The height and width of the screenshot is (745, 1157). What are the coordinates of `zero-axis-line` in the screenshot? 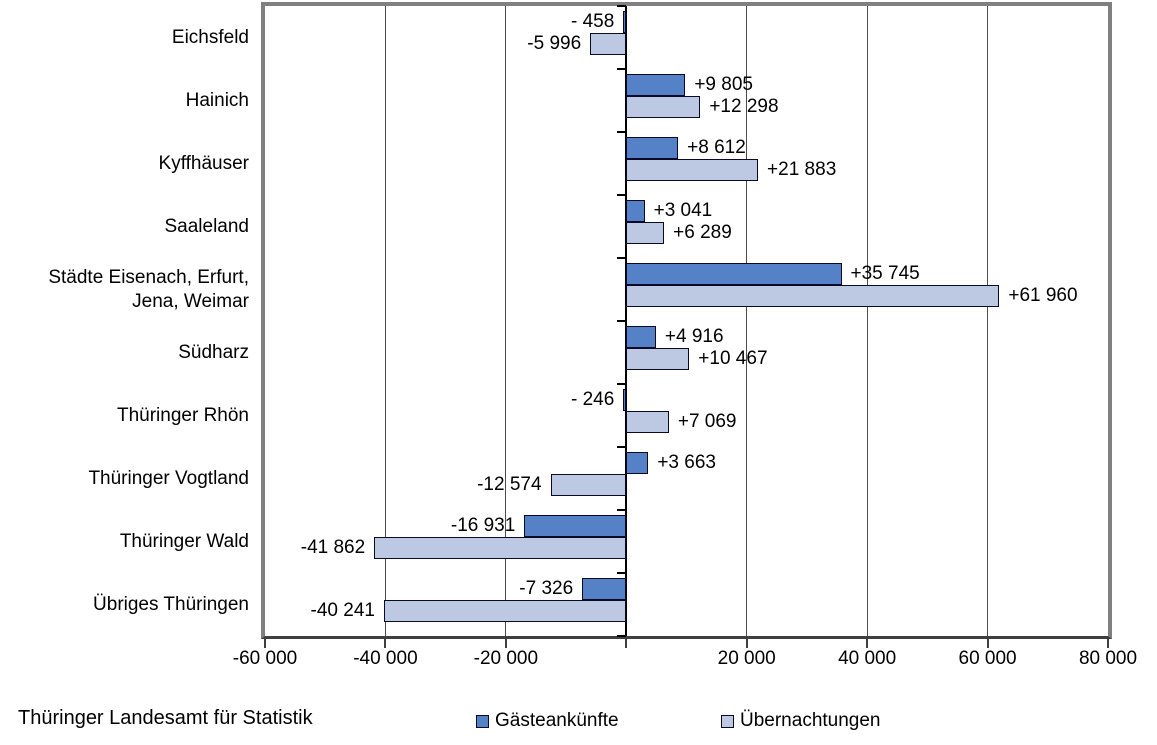 It's located at (626, 321).